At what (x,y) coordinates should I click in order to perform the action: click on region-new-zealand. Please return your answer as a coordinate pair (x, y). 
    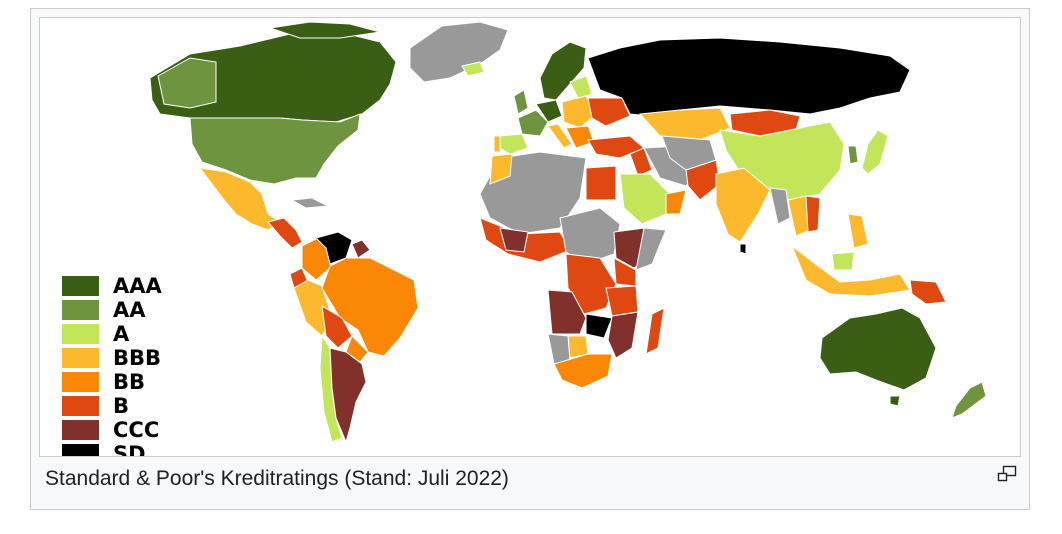
    Looking at the image, I should click on (969, 400).